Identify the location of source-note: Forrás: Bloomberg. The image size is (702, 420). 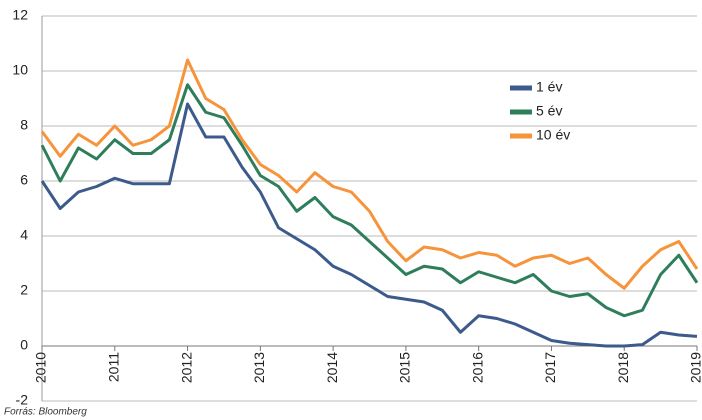
(45, 412).